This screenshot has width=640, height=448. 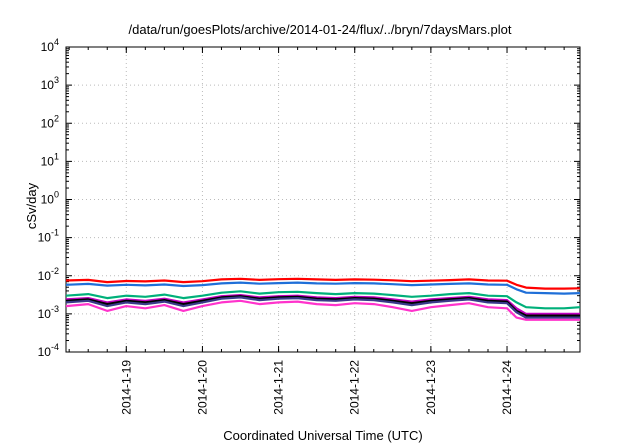 What do you see at coordinates (50, 45) in the screenshot?
I see `y-tick-label: 10⁴` at bounding box center [50, 45].